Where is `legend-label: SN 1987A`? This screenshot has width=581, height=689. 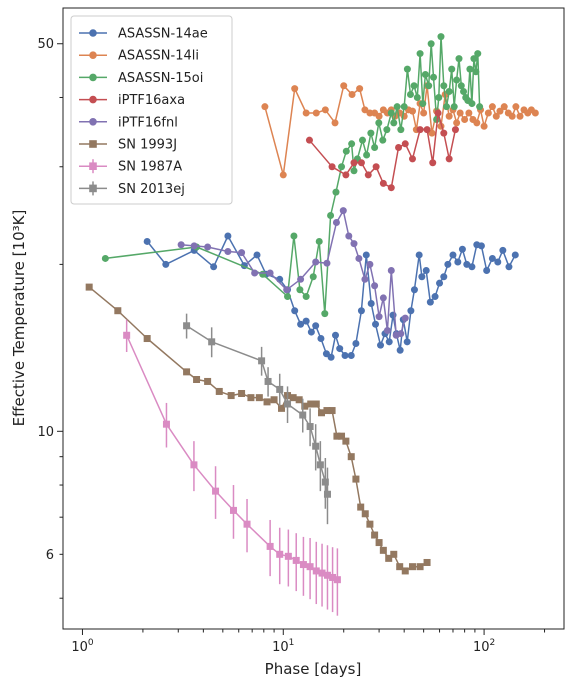
legend-label: SN 1987A is located at coordinates (150, 167).